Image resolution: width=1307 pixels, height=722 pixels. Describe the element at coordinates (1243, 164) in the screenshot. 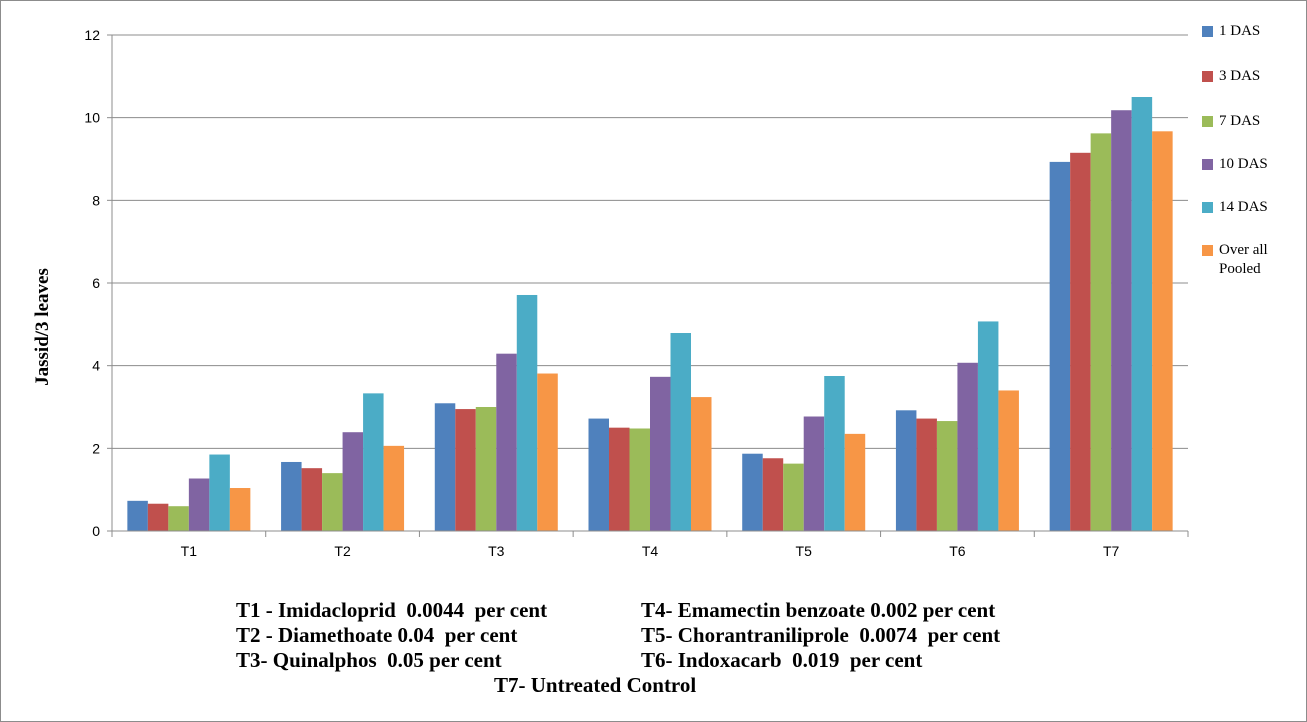

I see `legend-label: 10 DAS` at that location.